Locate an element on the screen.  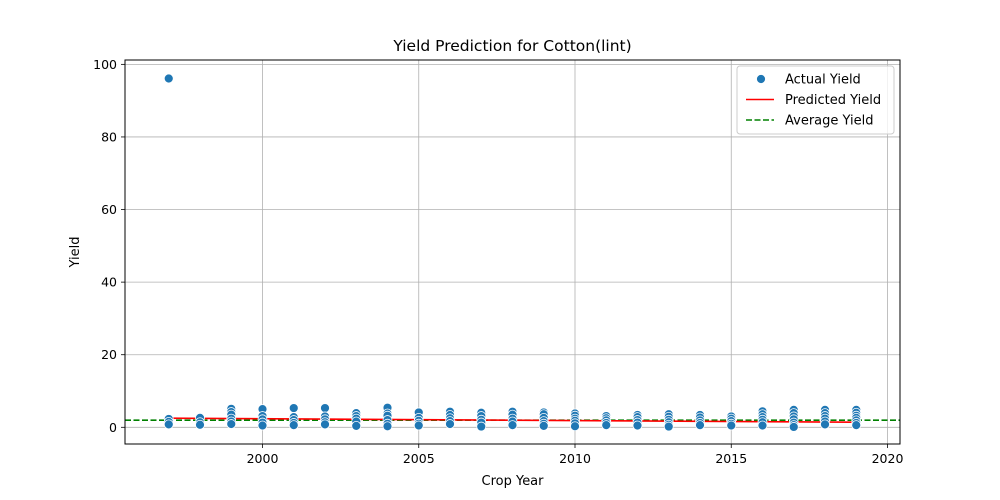
legend-actual-label: Actual Yield is located at coordinates (823, 80).